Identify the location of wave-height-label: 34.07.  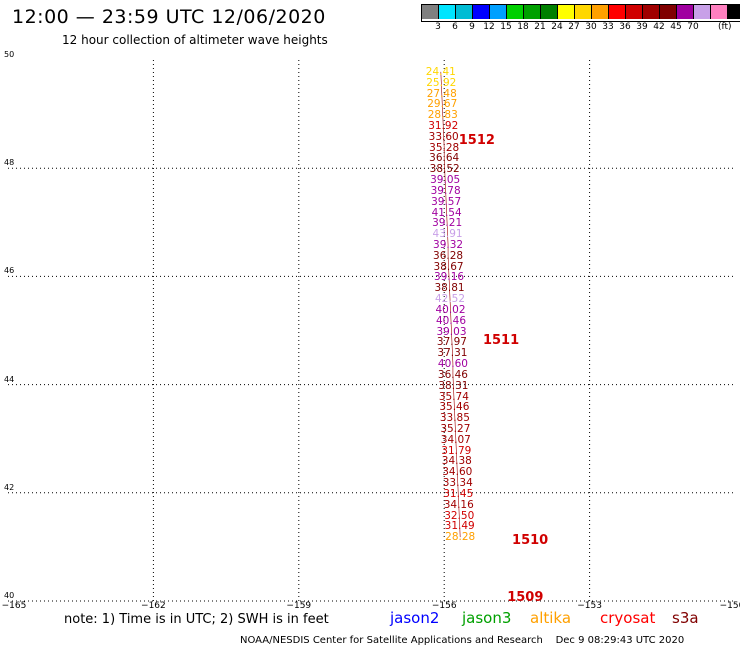
(455, 439).